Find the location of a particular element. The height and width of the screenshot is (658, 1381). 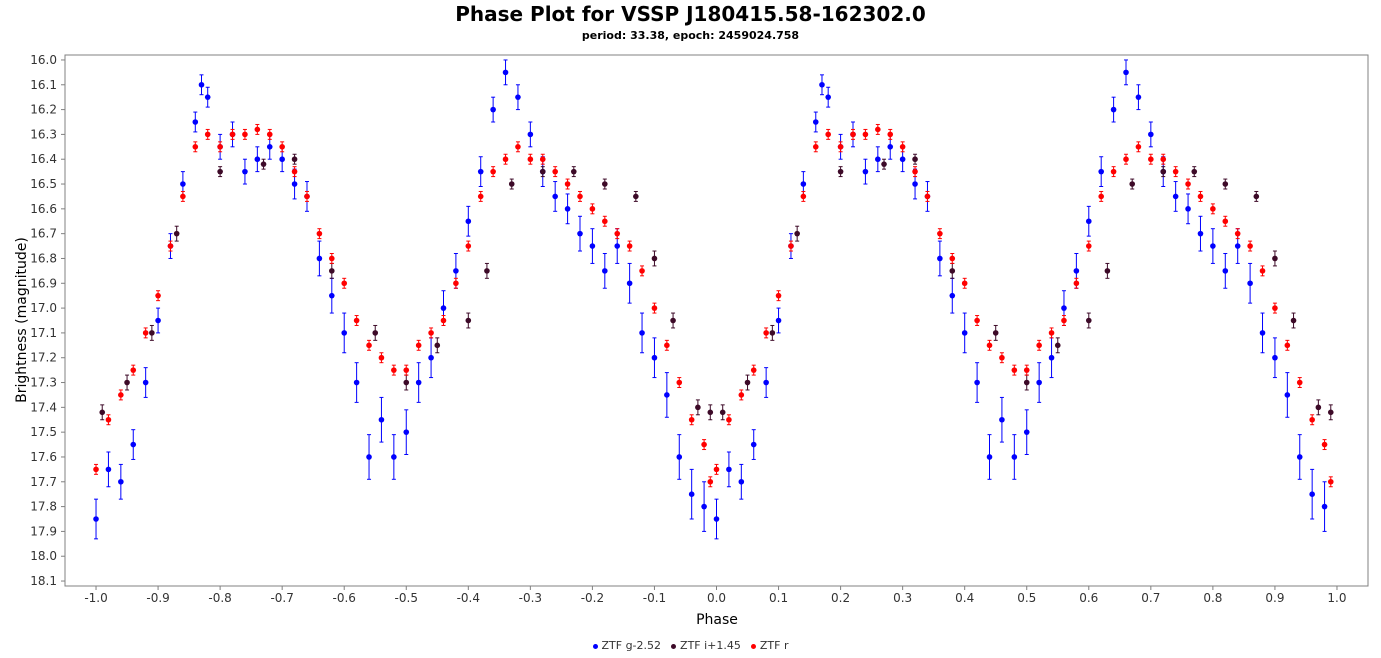

y-tick-label: 17.3 is located at coordinates (43, 383).